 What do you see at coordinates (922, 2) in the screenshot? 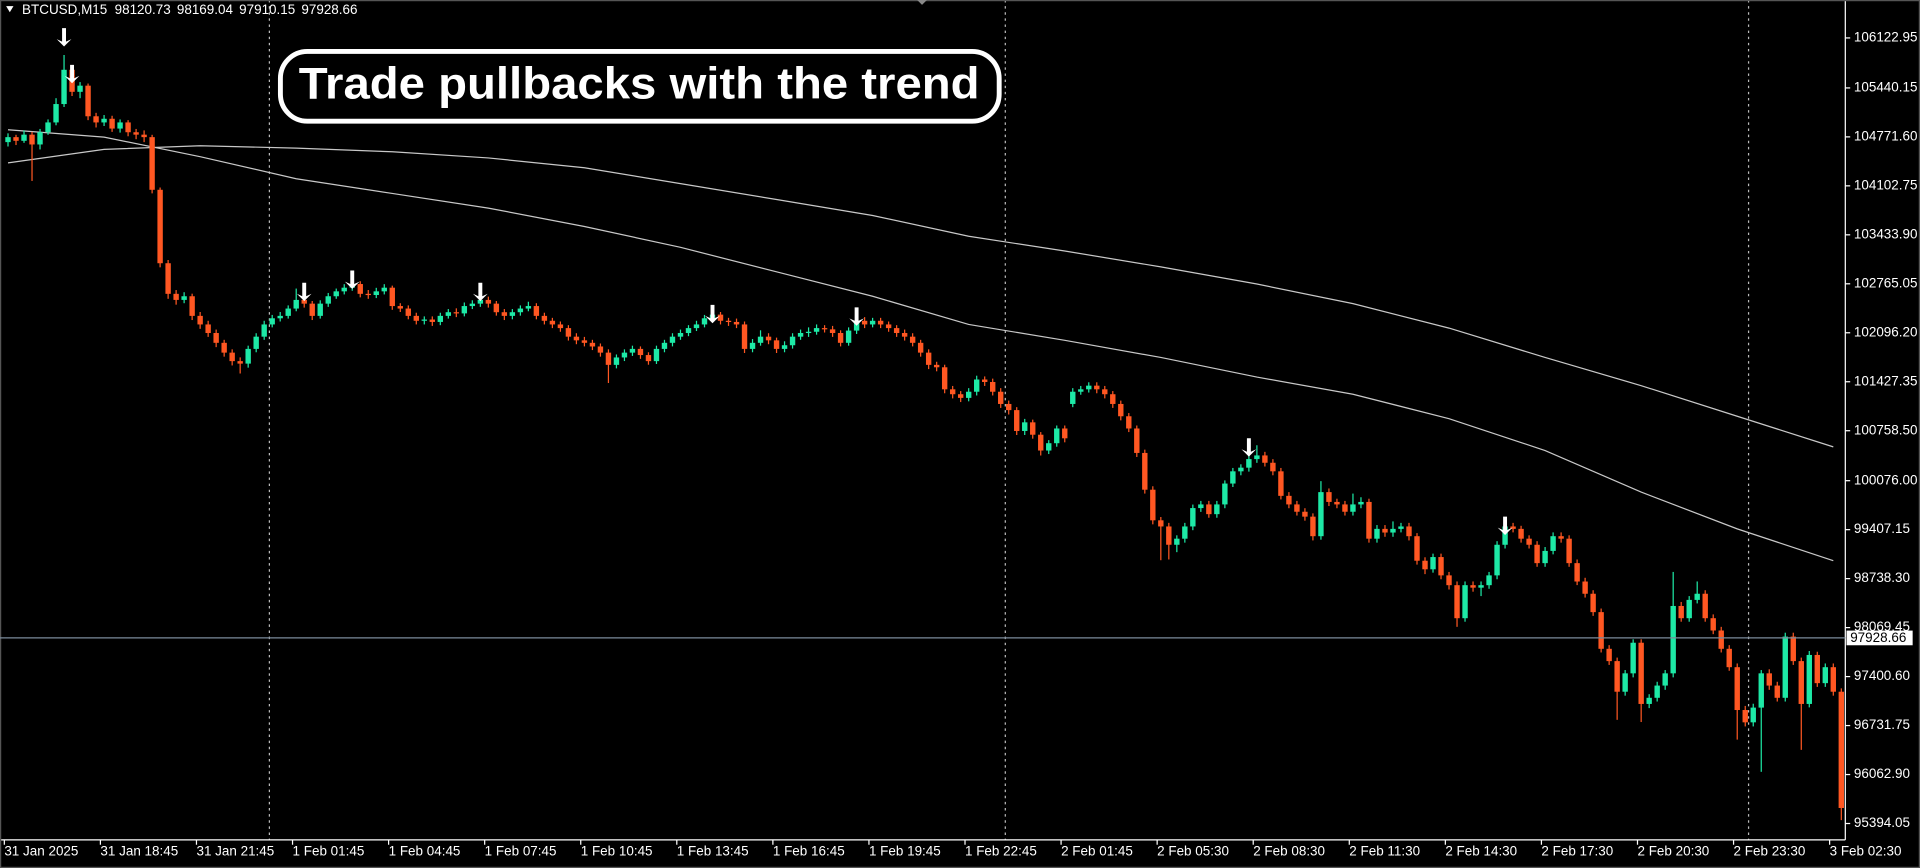
I see `scroll-marker` at bounding box center [922, 2].